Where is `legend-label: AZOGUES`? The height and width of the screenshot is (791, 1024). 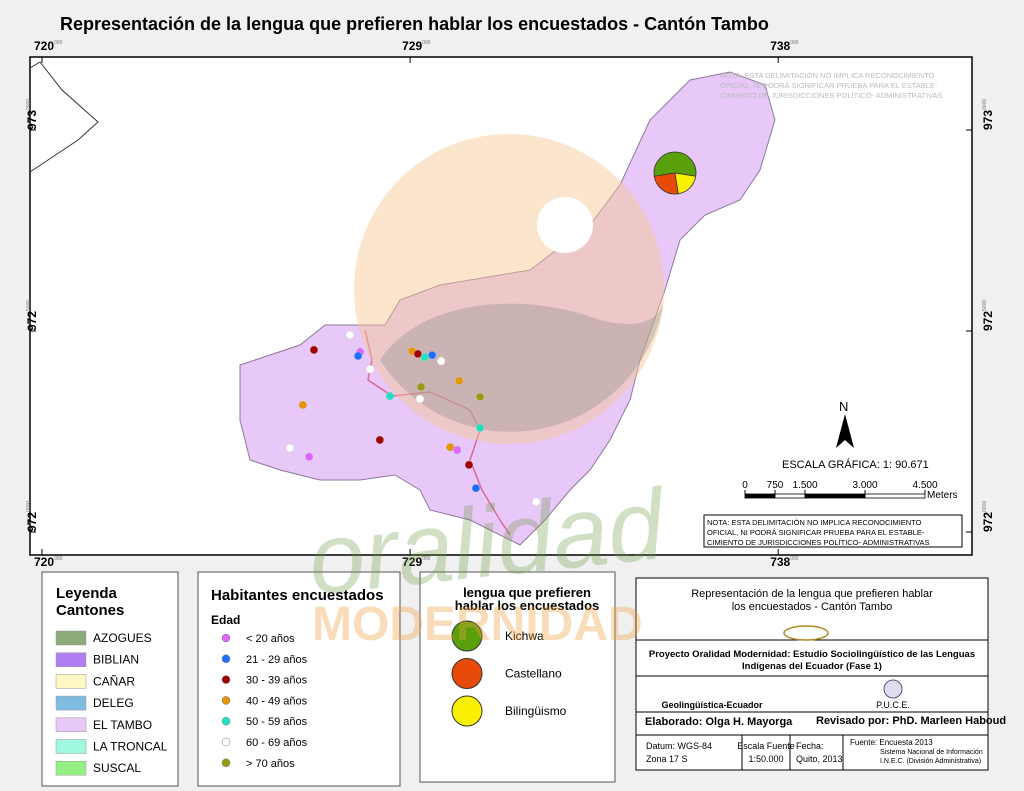 legend-label: AZOGUES is located at coordinates (122, 638).